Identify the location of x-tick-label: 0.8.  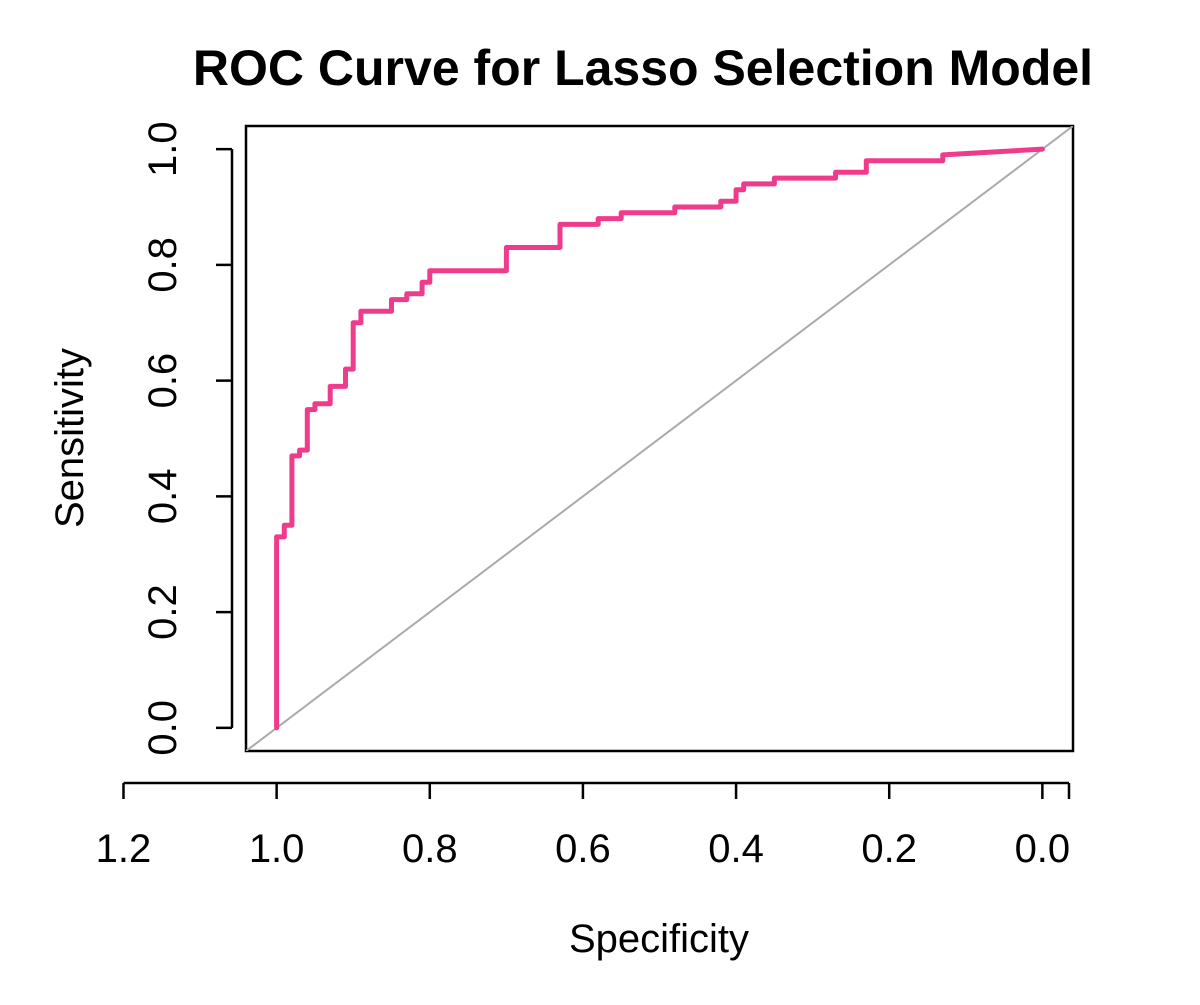
(430, 849).